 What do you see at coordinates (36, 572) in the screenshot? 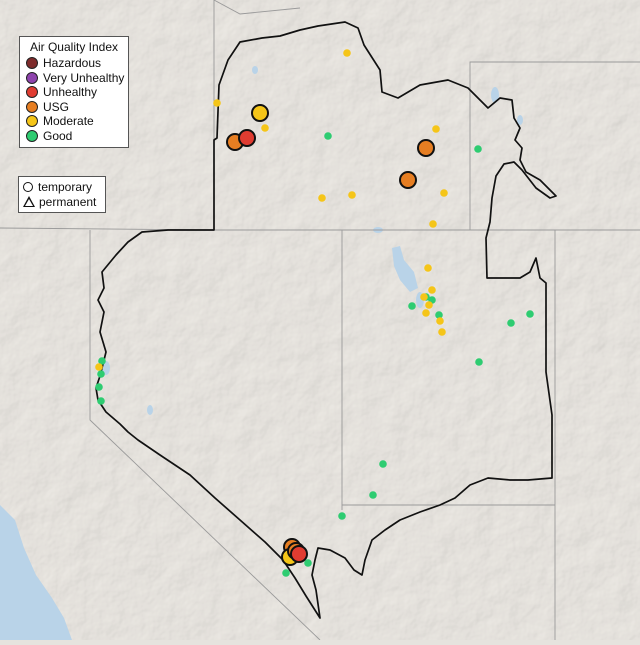
I see `ocean` at bounding box center [36, 572].